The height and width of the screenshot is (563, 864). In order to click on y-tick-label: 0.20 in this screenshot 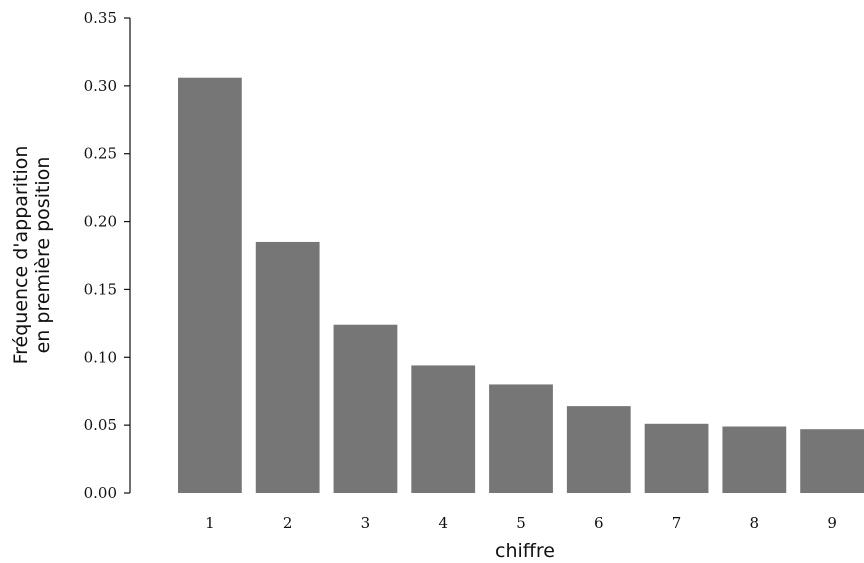, I will do `click(100, 222)`.